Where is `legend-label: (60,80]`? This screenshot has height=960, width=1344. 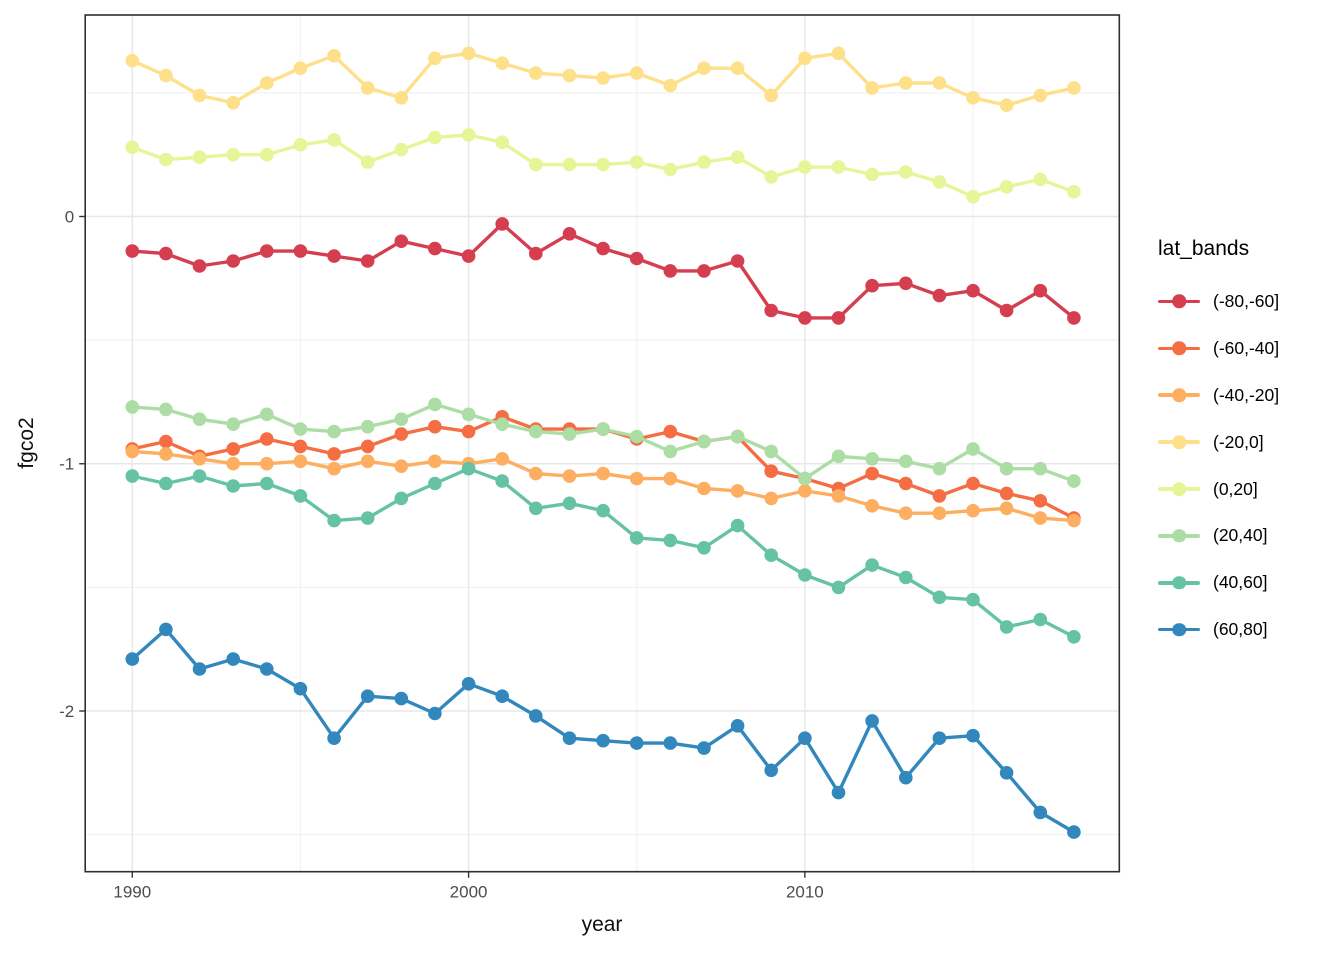
legend-label: (60,80] is located at coordinates (1240, 629).